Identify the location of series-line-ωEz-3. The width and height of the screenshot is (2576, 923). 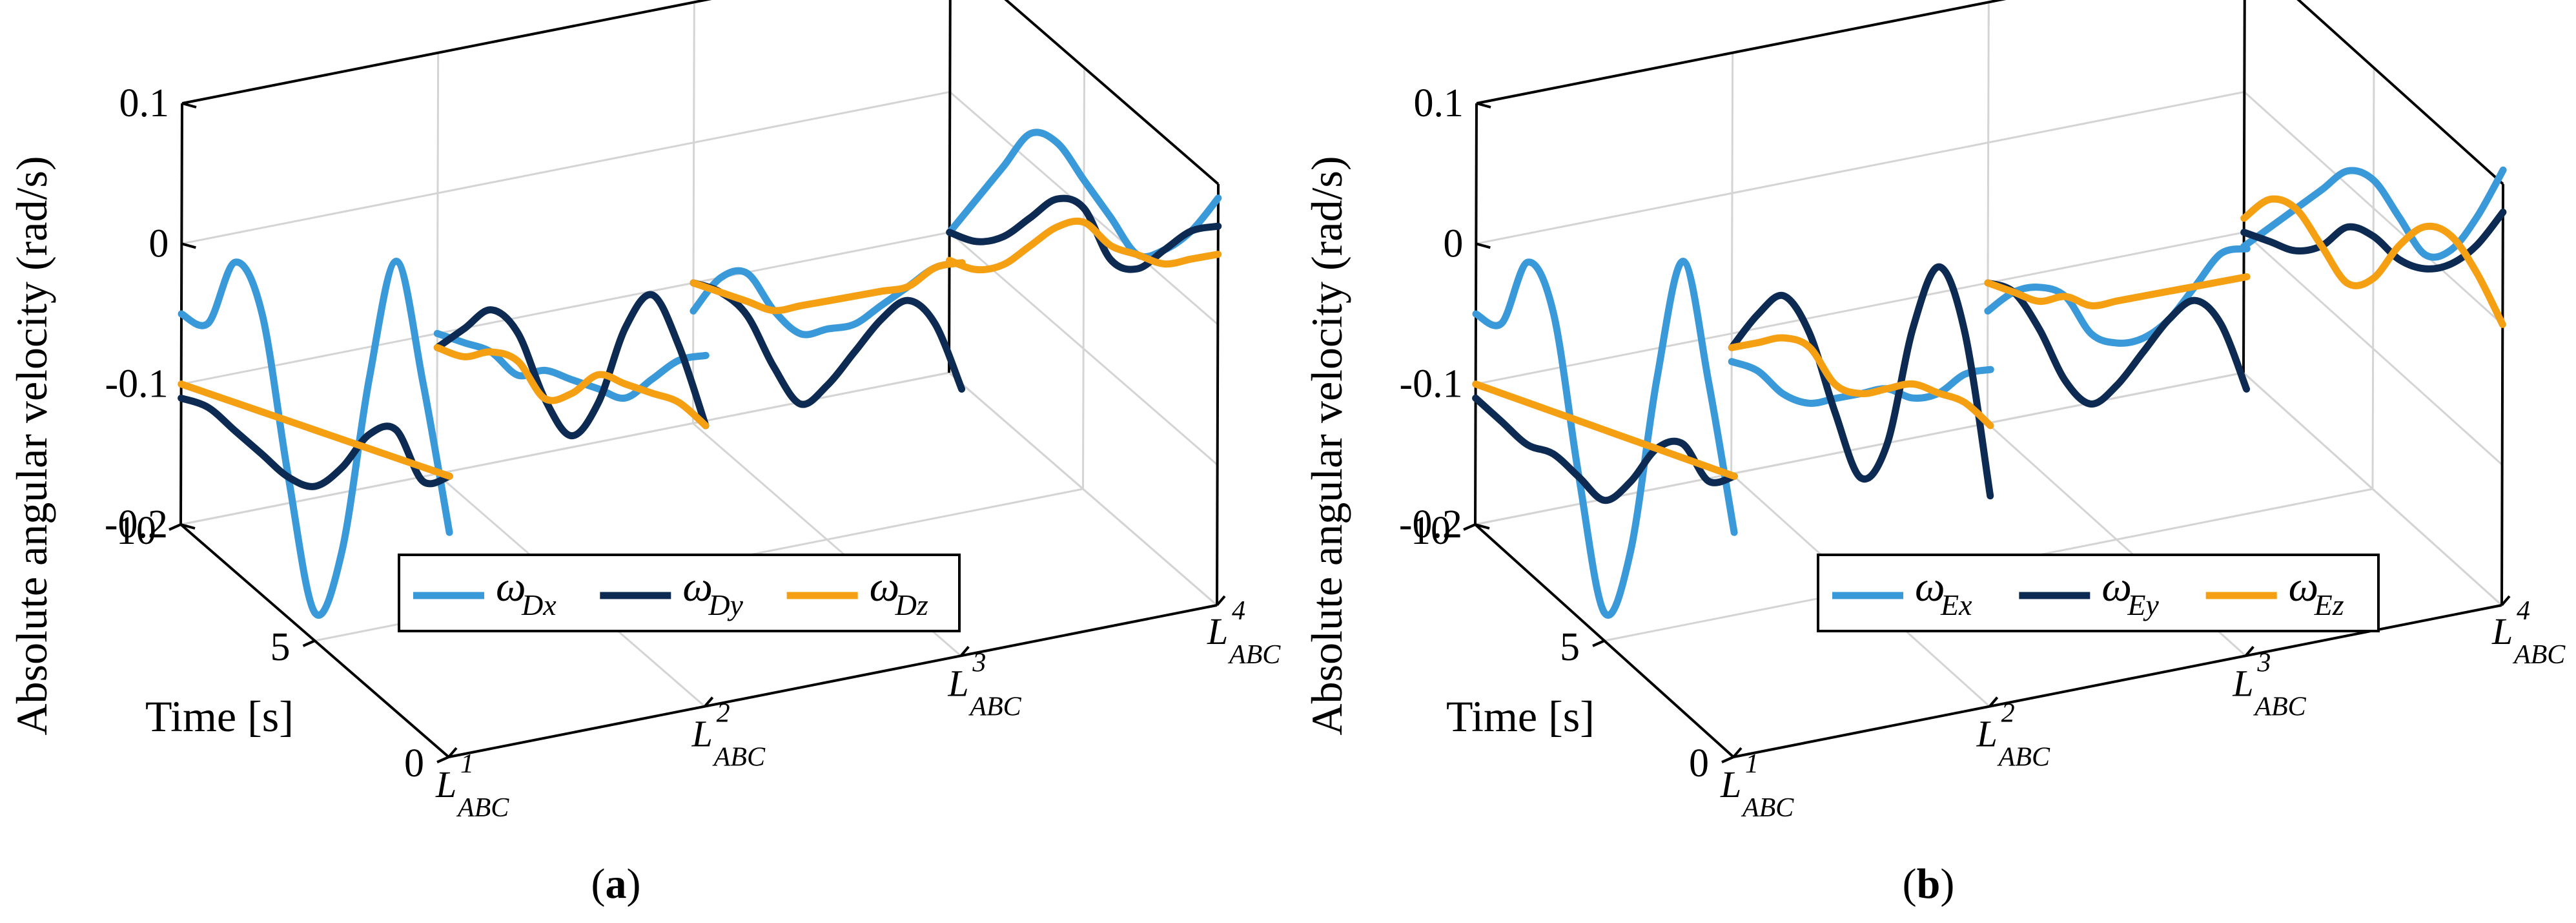
(2117, 291).